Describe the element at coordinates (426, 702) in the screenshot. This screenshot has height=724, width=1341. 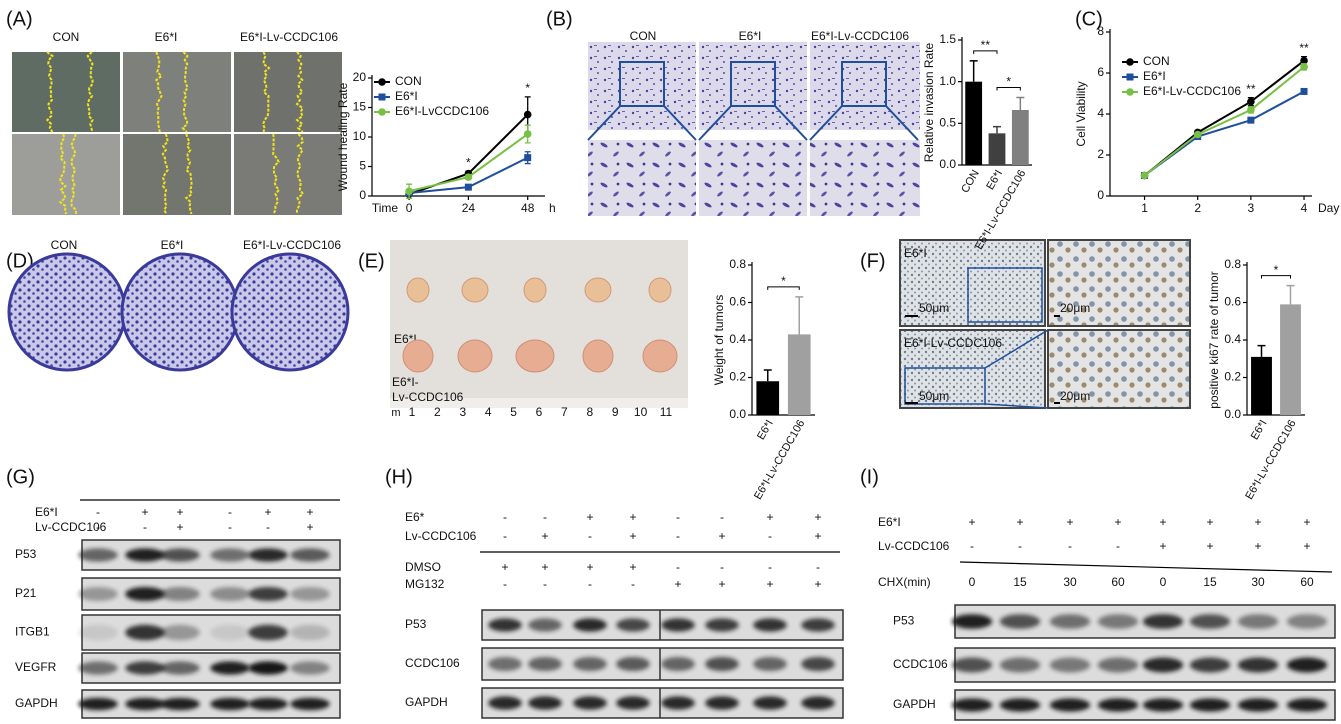
I see `band-label: GAPDH` at that location.